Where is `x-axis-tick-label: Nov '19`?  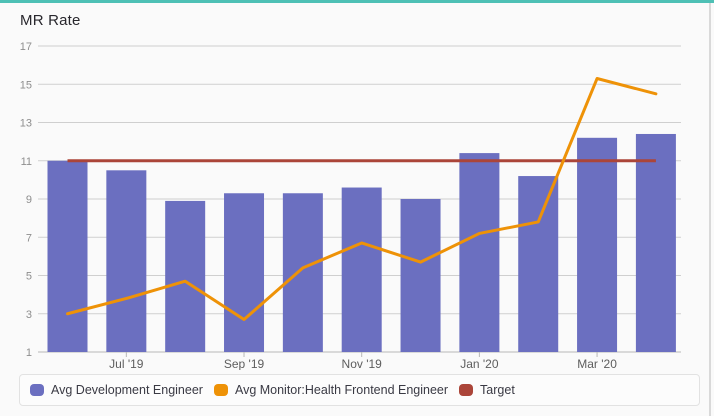
x-axis-tick-label: Nov '19 is located at coordinates (362, 363).